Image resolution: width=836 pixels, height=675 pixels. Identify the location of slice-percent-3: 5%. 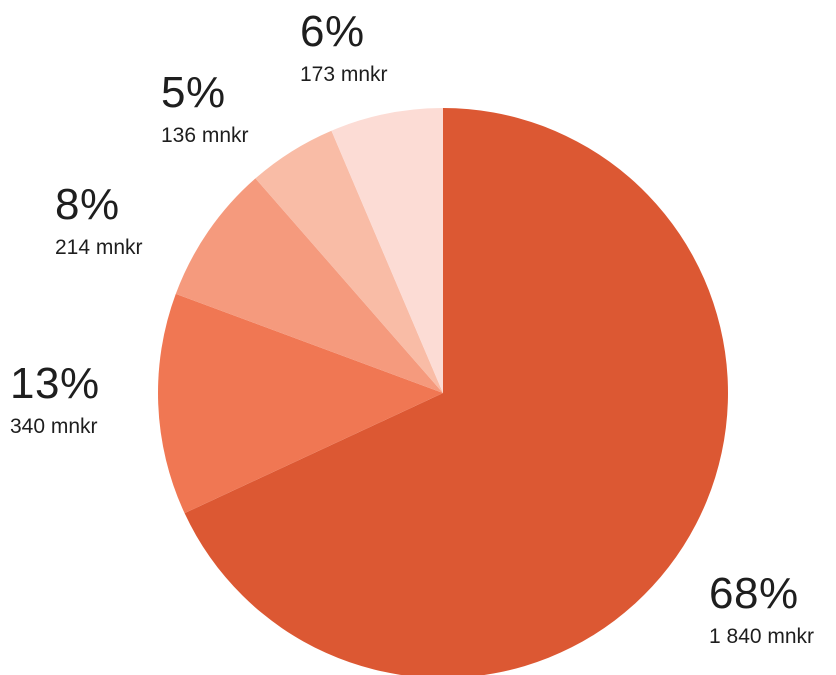
(193, 92).